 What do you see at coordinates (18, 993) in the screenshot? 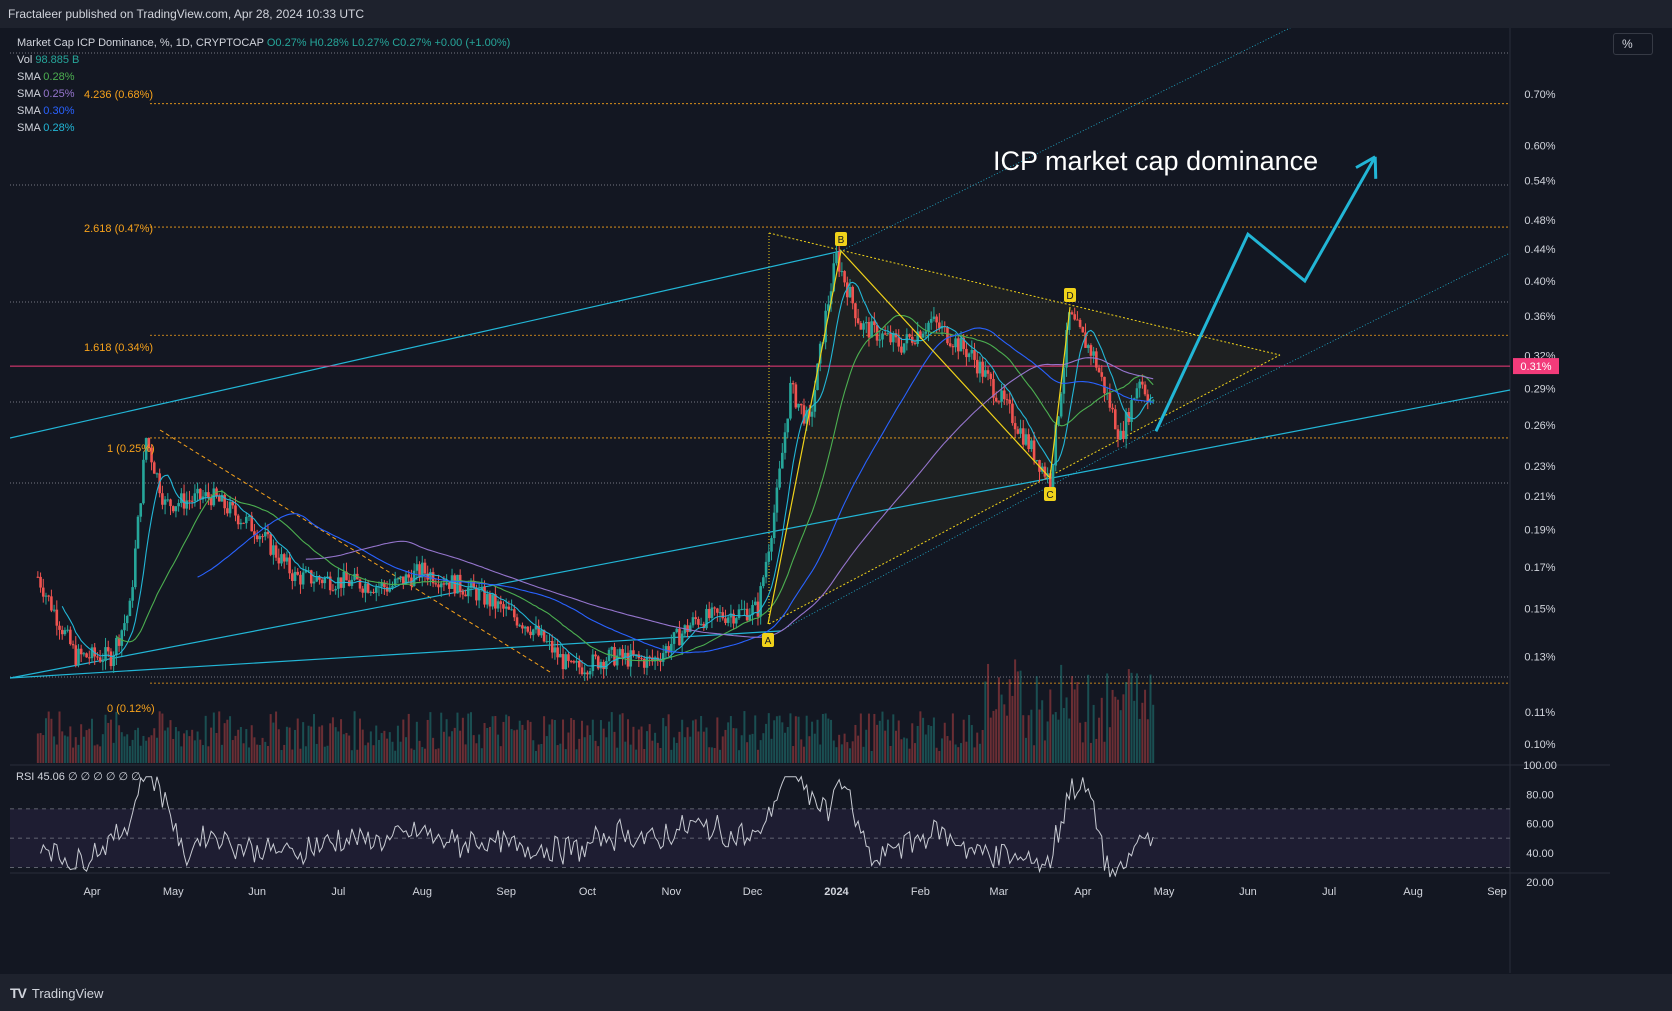
I see `tradingview-logo-icon: TV` at bounding box center [18, 993].